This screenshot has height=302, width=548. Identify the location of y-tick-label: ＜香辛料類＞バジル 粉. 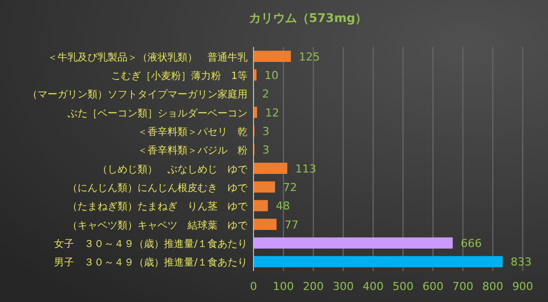
(193, 150).